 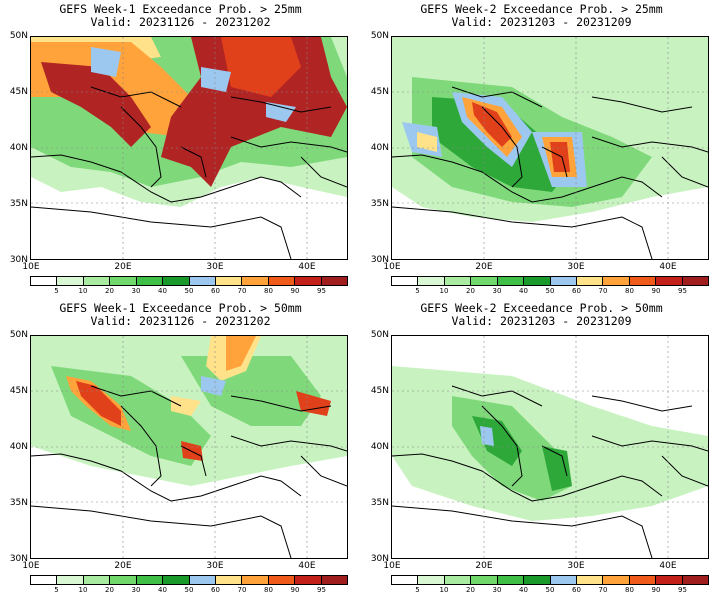 I want to click on colorbar-tick-label: 90, so click(x=295, y=590).